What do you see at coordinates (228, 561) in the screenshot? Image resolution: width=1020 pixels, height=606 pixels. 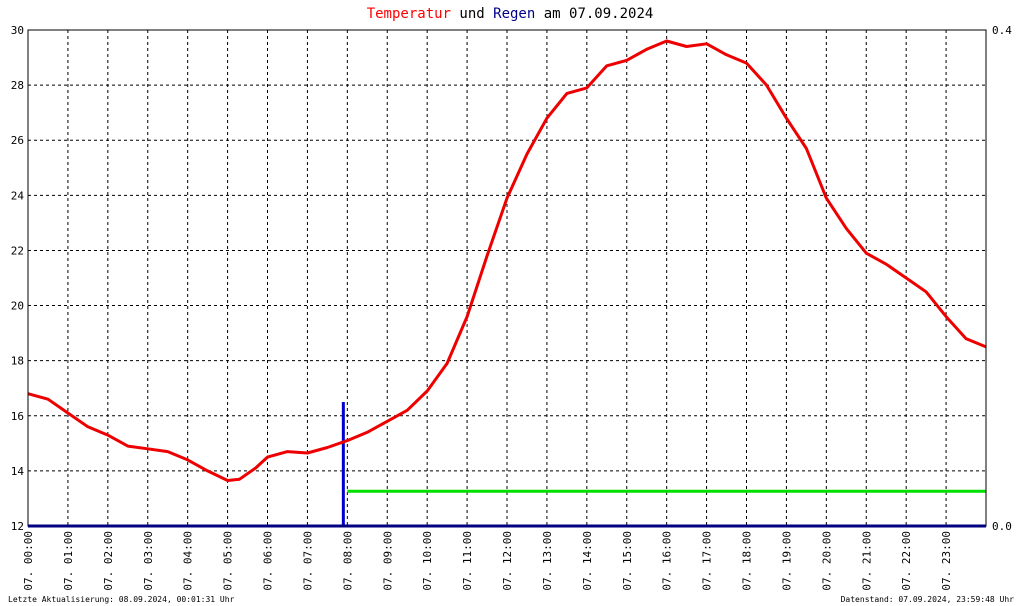 I see `x-tick-label: 07. 05:00` at bounding box center [228, 561].